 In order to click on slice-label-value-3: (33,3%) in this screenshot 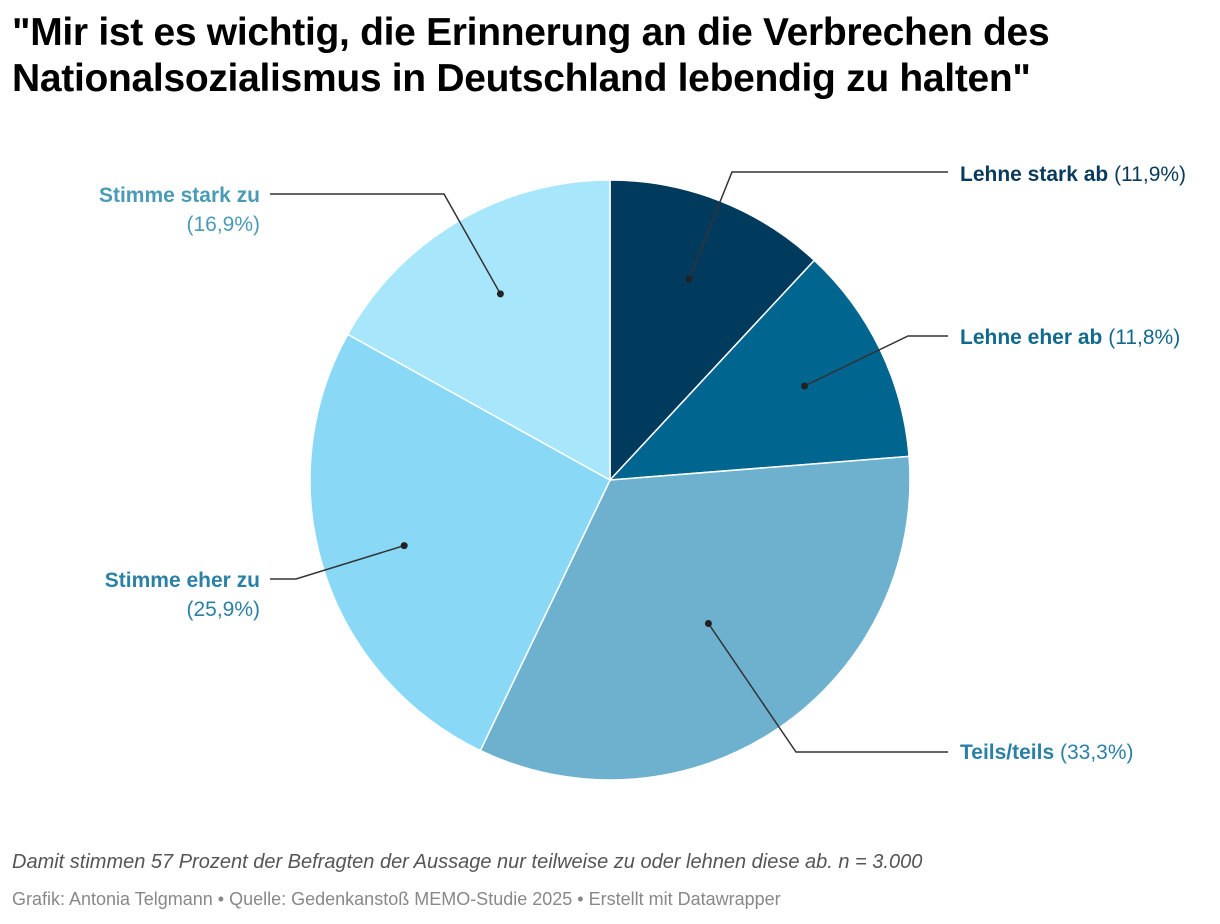, I will do `click(1093, 752)`.